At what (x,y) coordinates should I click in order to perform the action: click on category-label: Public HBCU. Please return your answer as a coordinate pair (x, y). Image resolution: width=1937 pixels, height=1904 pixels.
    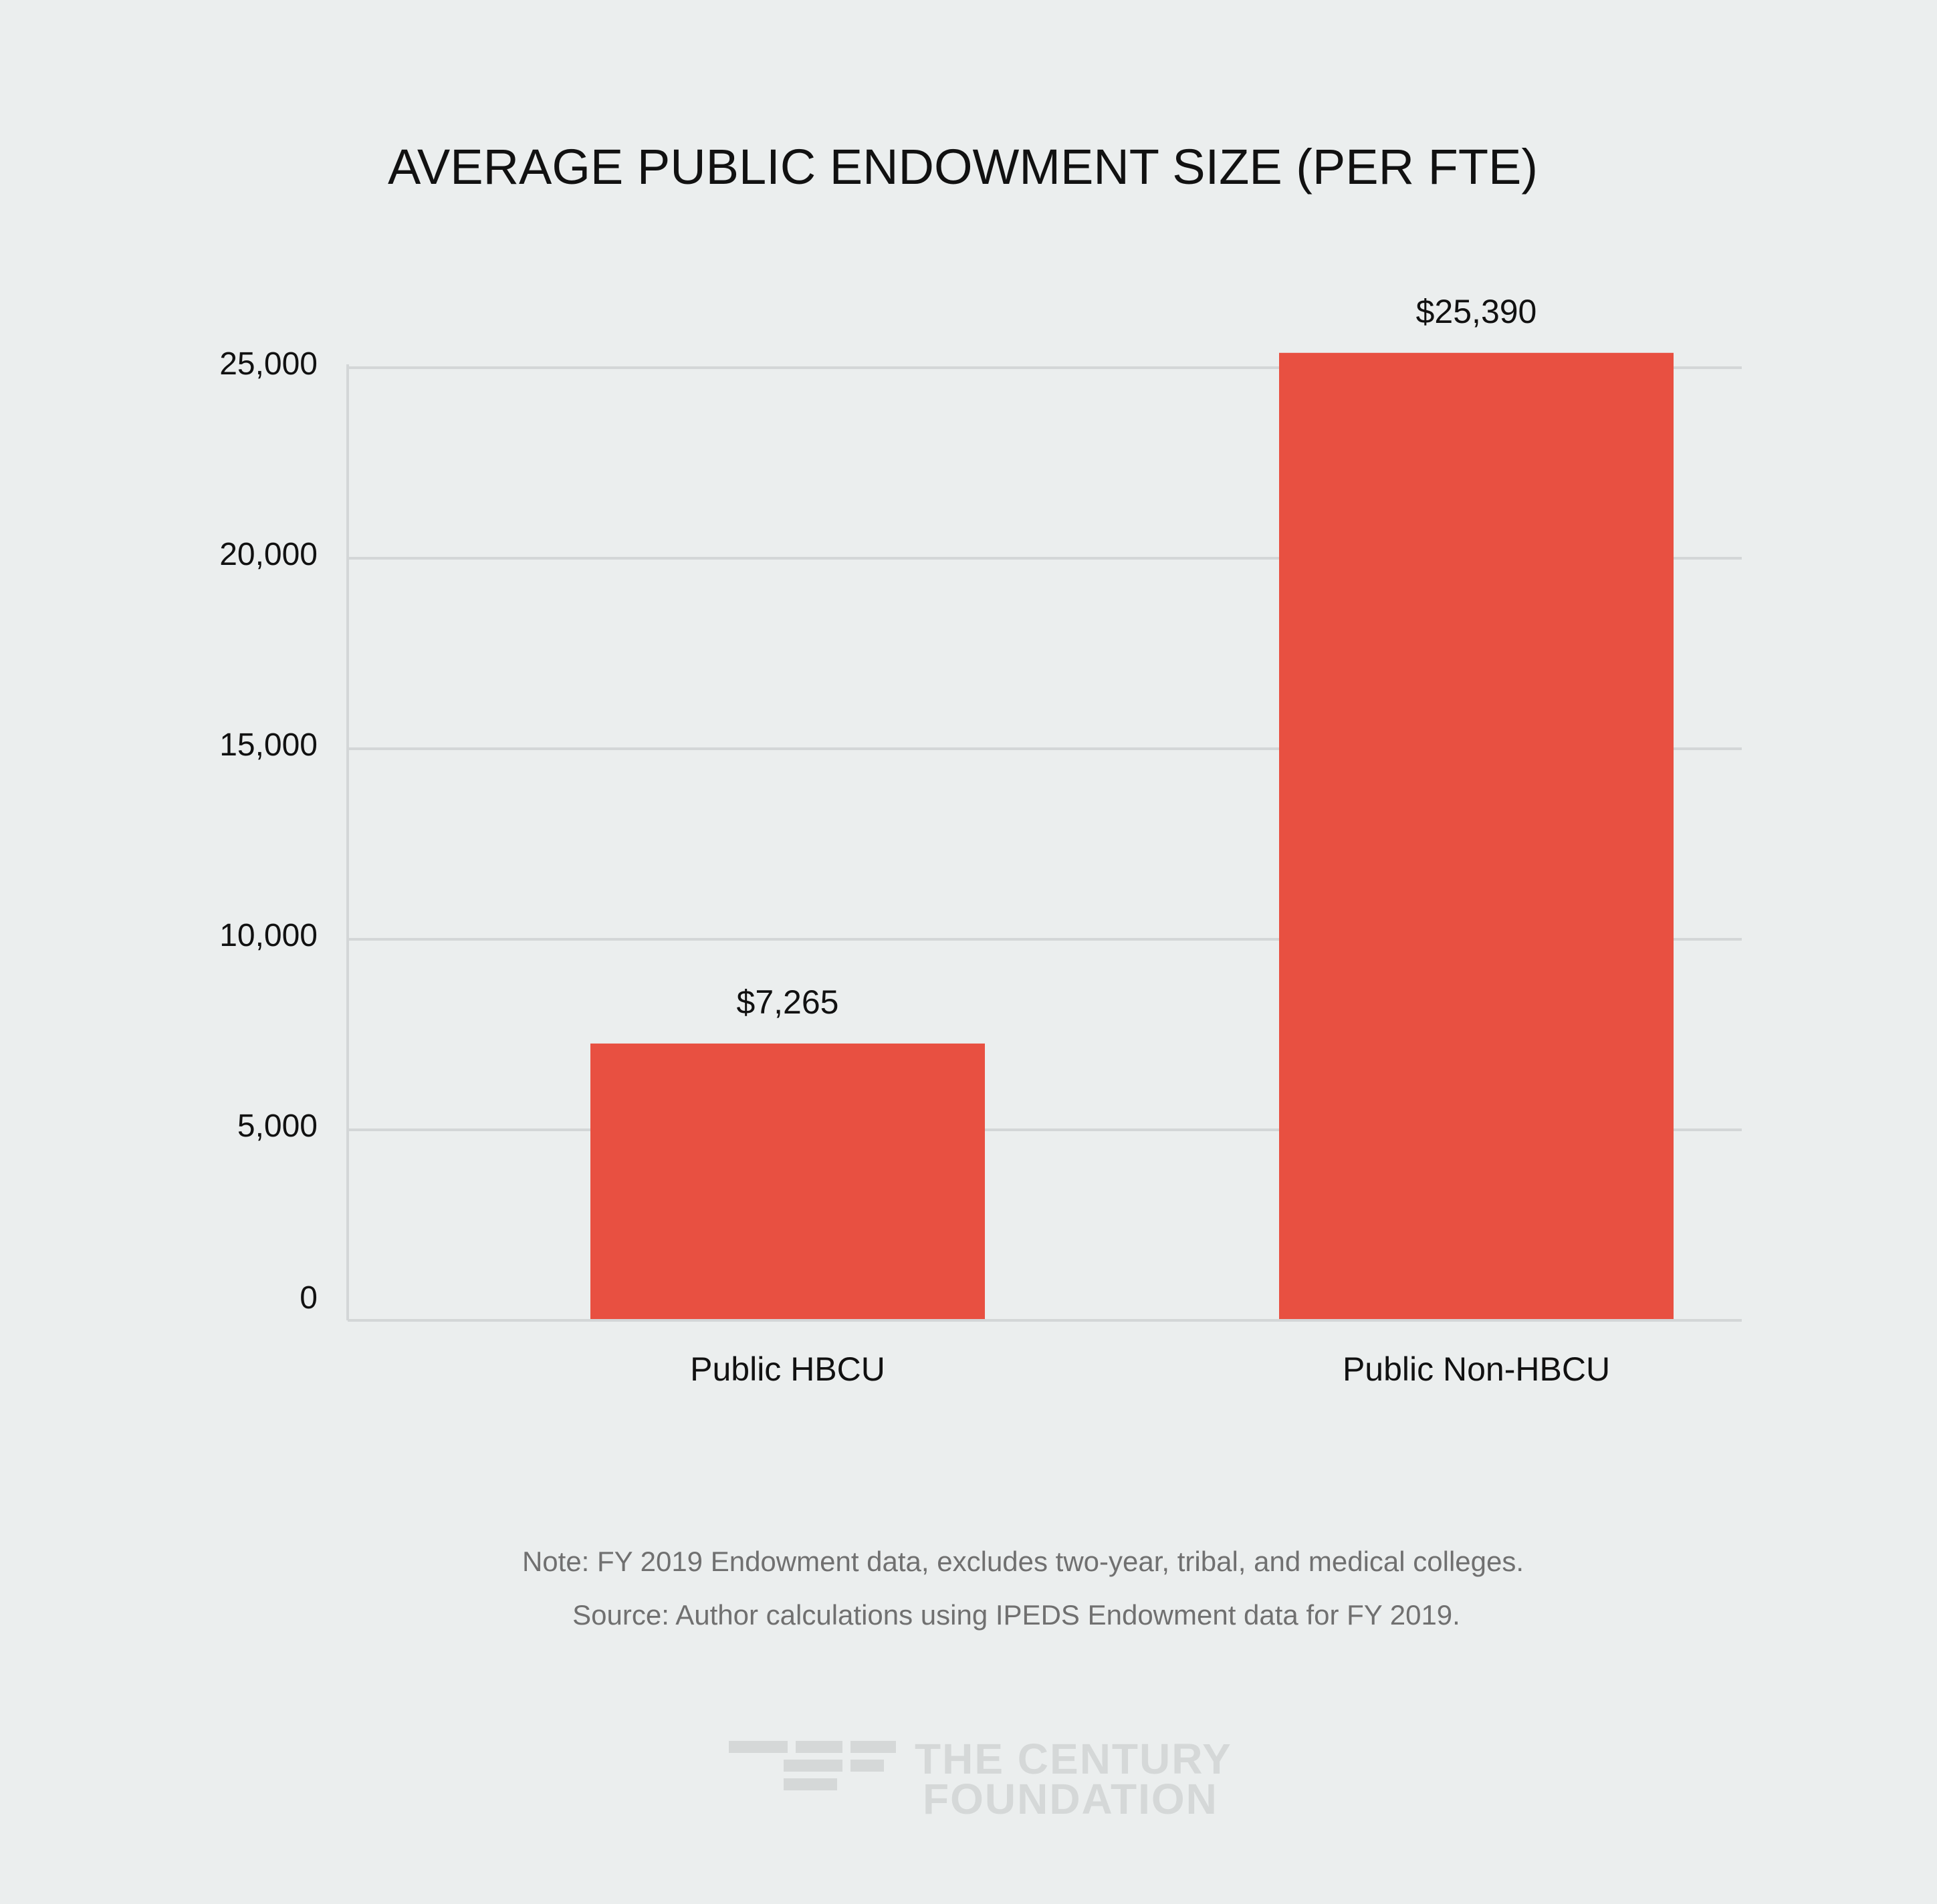
    Looking at the image, I should click on (787, 1369).